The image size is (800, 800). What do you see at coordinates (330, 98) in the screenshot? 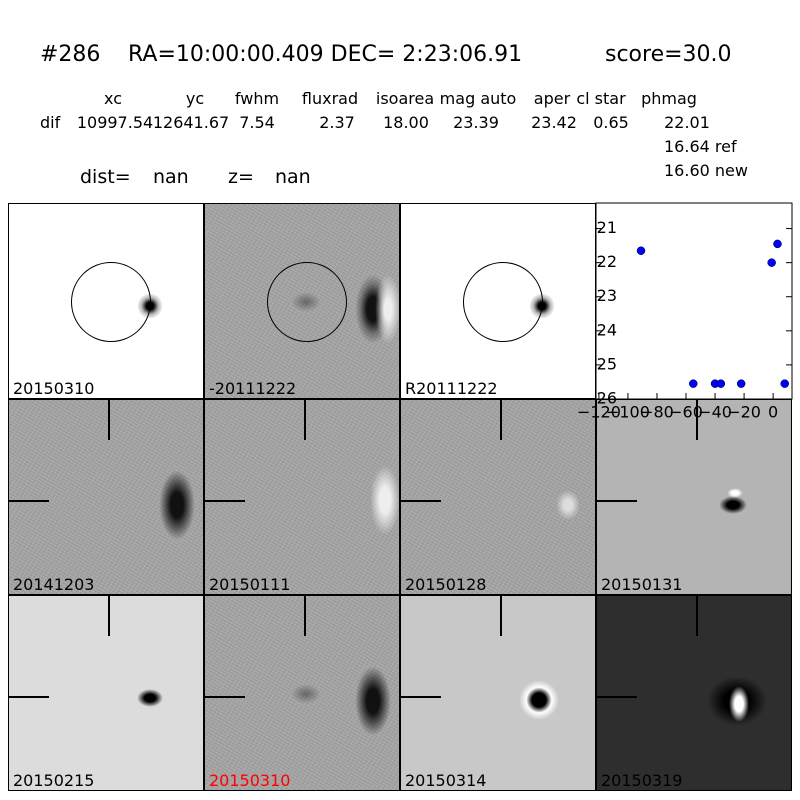
I see `column-header: fluxrad` at bounding box center [330, 98].